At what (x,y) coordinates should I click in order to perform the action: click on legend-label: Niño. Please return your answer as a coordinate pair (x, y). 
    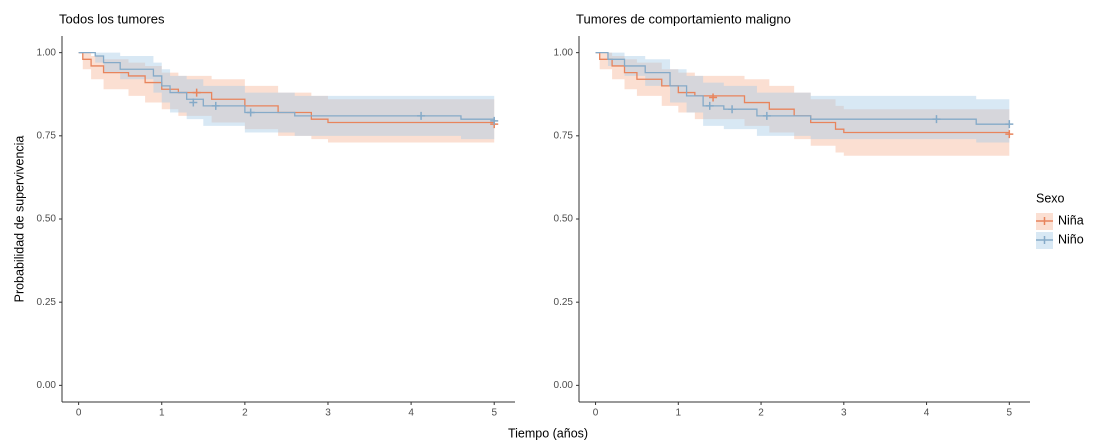
    Looking at the image, I should click on (1071, 239).